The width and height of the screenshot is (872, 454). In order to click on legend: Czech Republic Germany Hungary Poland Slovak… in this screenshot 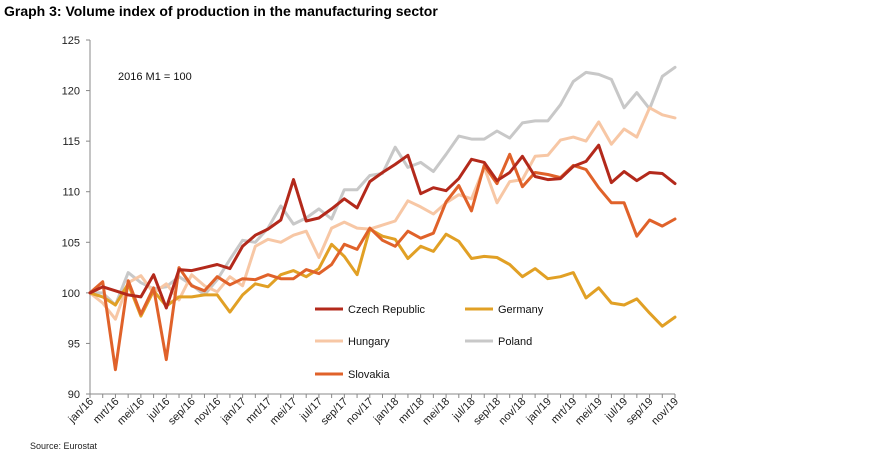, I will do `click(429, 342)`.